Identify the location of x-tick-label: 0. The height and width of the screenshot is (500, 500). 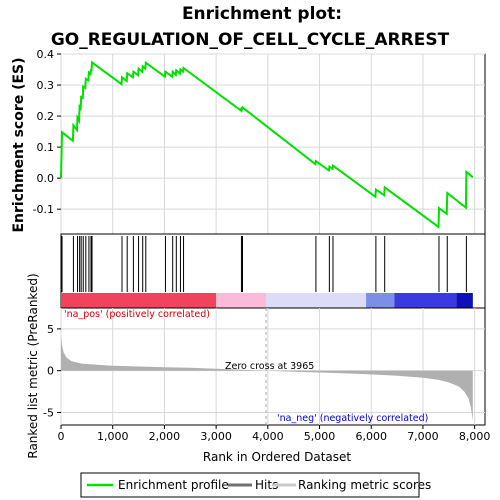
(61, 436).